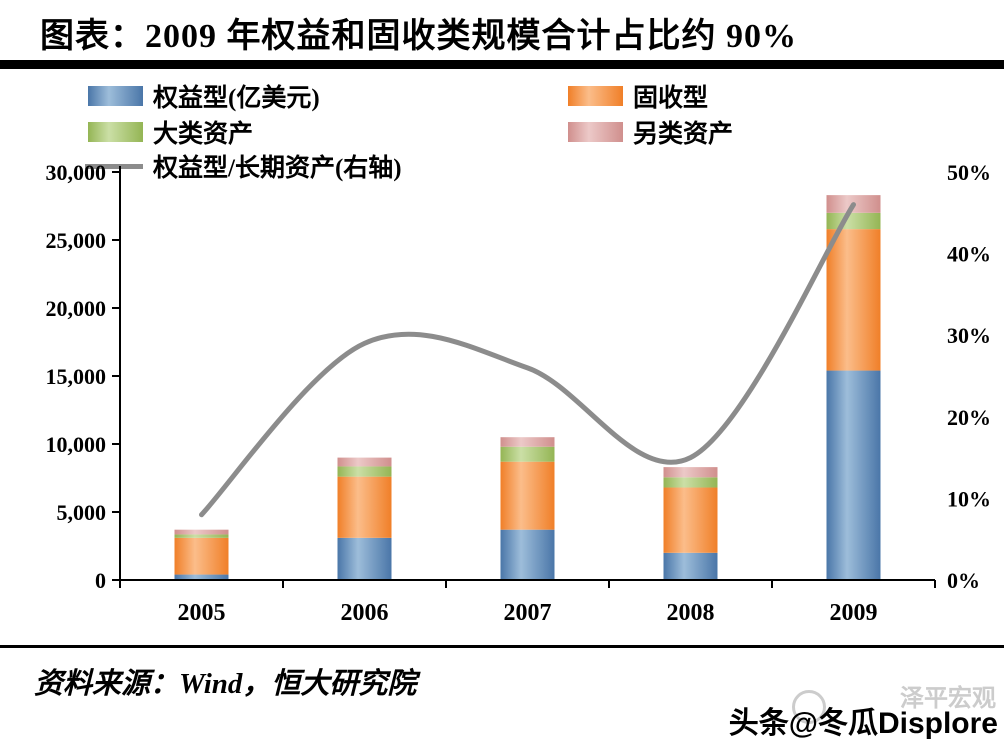 Image resolution: width=1004 pixels, height=741 pixels. What do you see at coordinates (277, 168) in the screenshot?
I see `legend-label-ratio-line: 权益型/长期资产(右轴)` at bounding box center [277, 168].